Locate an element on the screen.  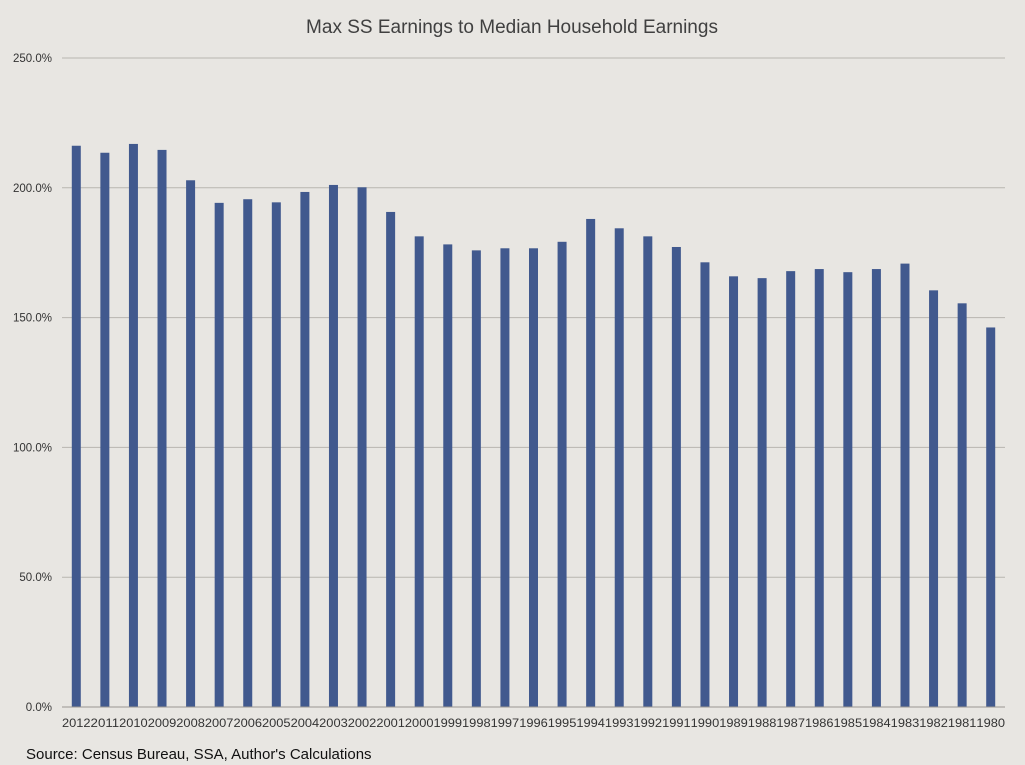
bar-1994 is located at coordinates (591, 462).